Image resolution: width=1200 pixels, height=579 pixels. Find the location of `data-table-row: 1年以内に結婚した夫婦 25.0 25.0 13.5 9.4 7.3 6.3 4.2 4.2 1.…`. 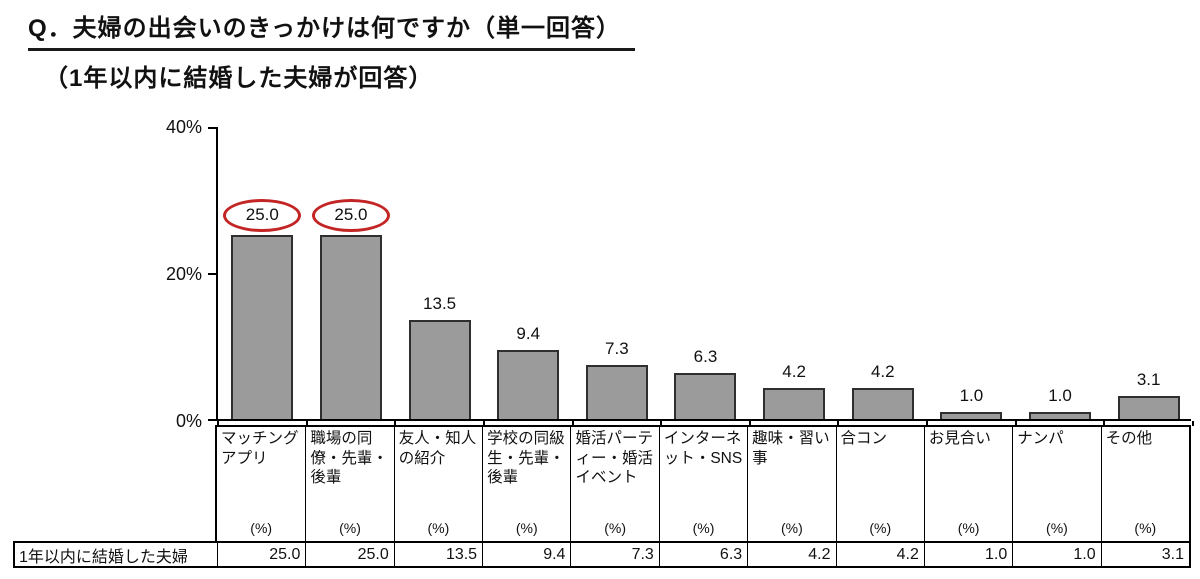

data-table-row: 1年以内に結婚した夫婦 25.0 25.0 13.5 9.4 7.3 6.3 4.2 4.2 1.… is located at coordinates (602, 554).